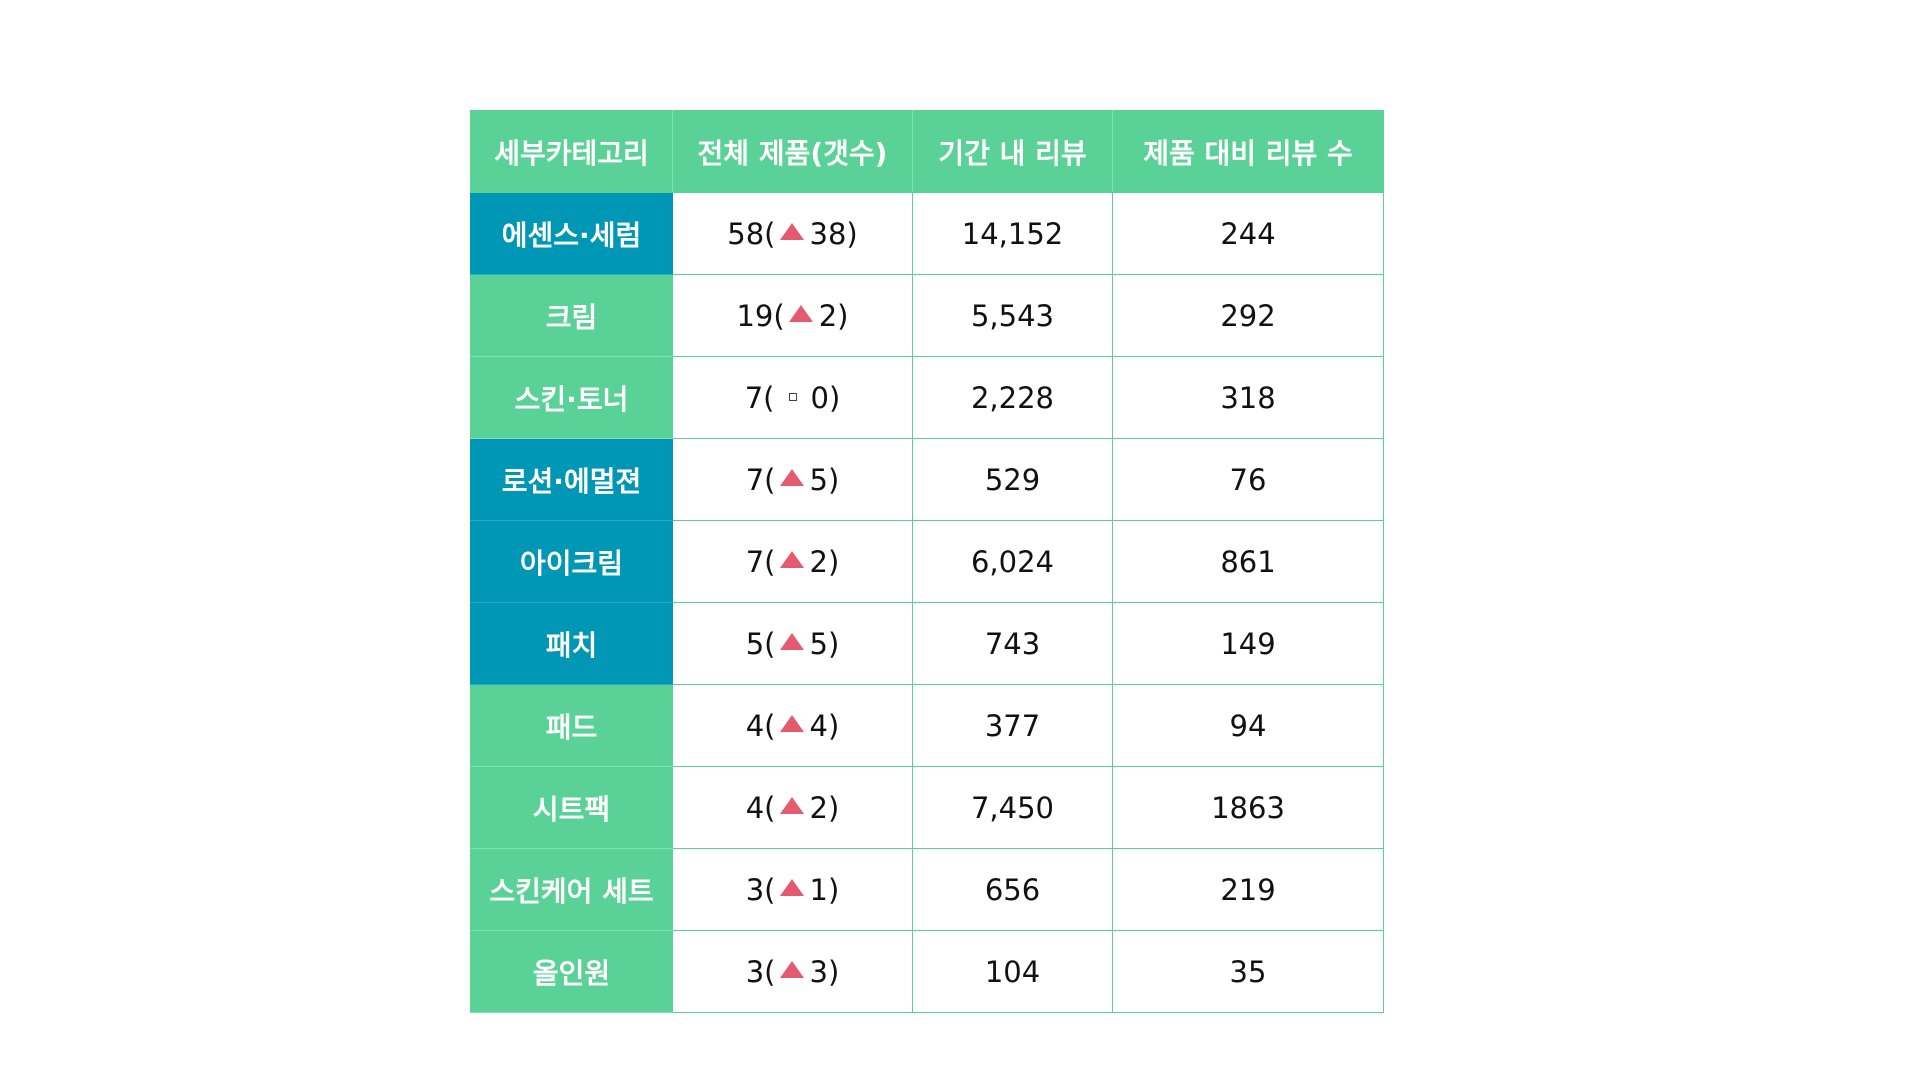  What do you see at coordinates (1248, 889) in the screenshot?
I see `reviews-per-product-cell: 219` at bounding box center [1248, 889].